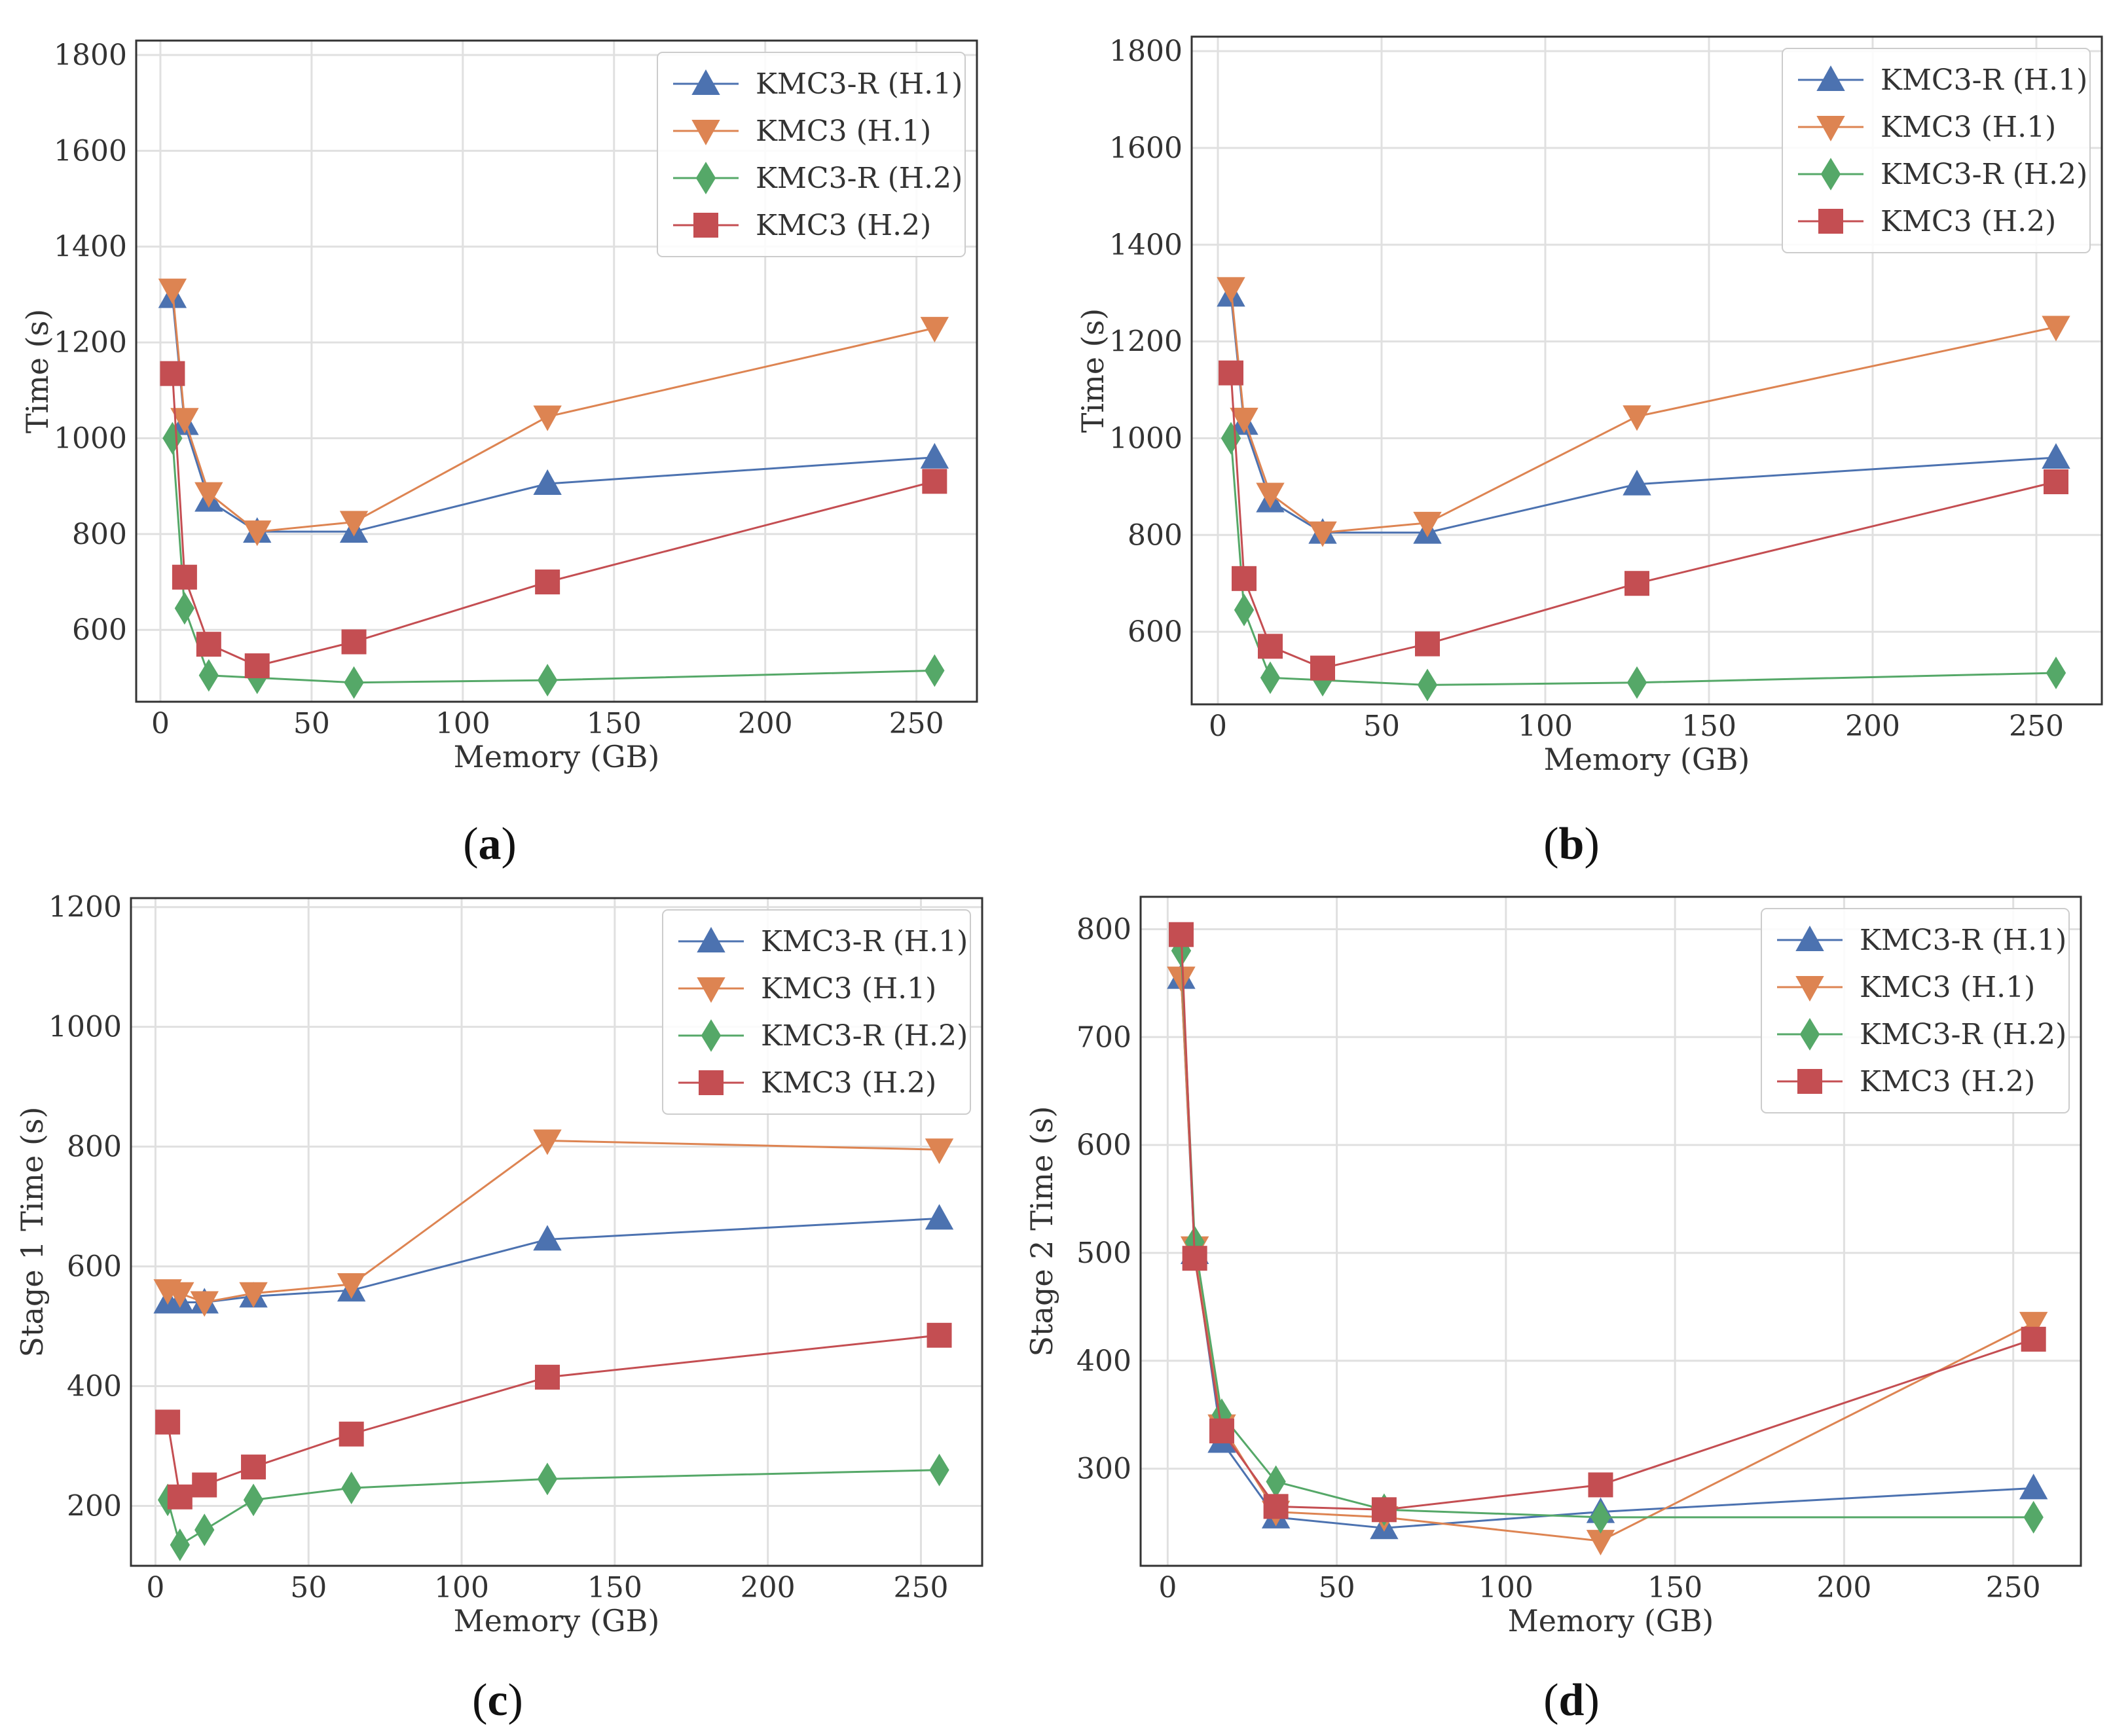  What do you see at coordinates (843, 226) in the screenshot?
I see `legend-label: KMC3 (H.2)` at bounding box center [843, 226].